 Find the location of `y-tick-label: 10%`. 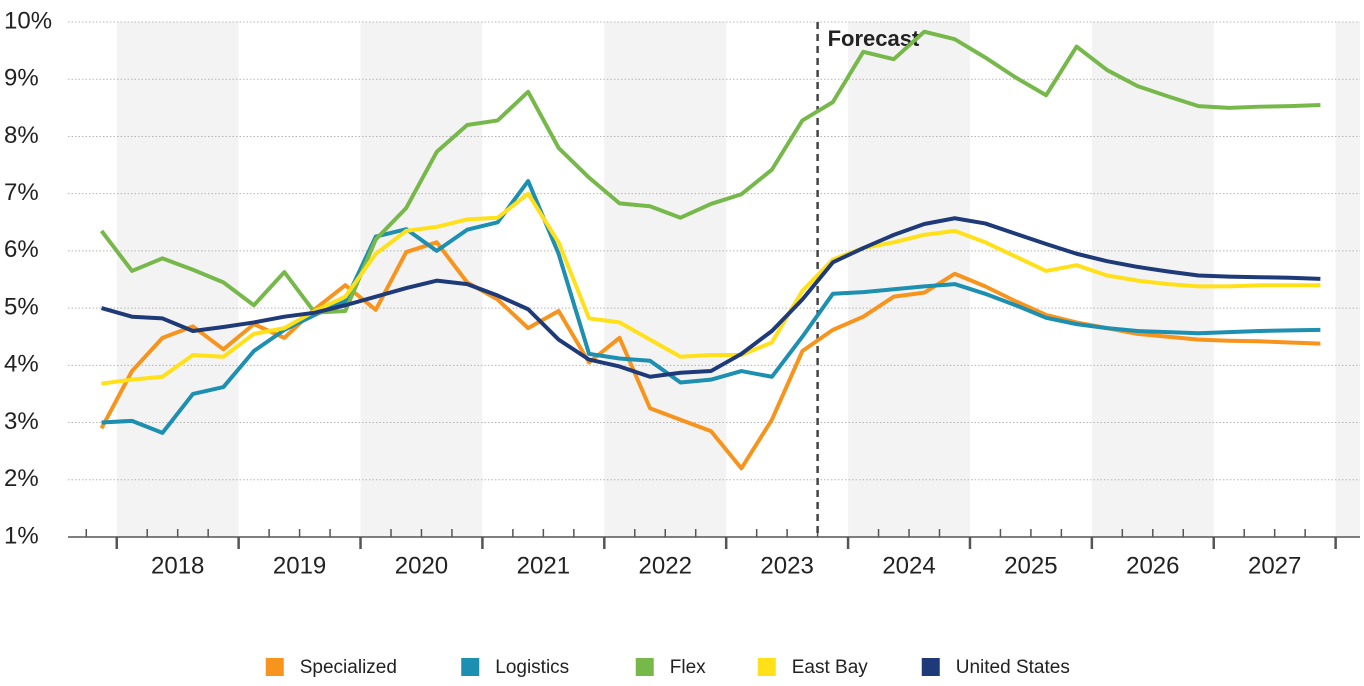

y-tick-label: 10% is located at coordinates (28, 20).